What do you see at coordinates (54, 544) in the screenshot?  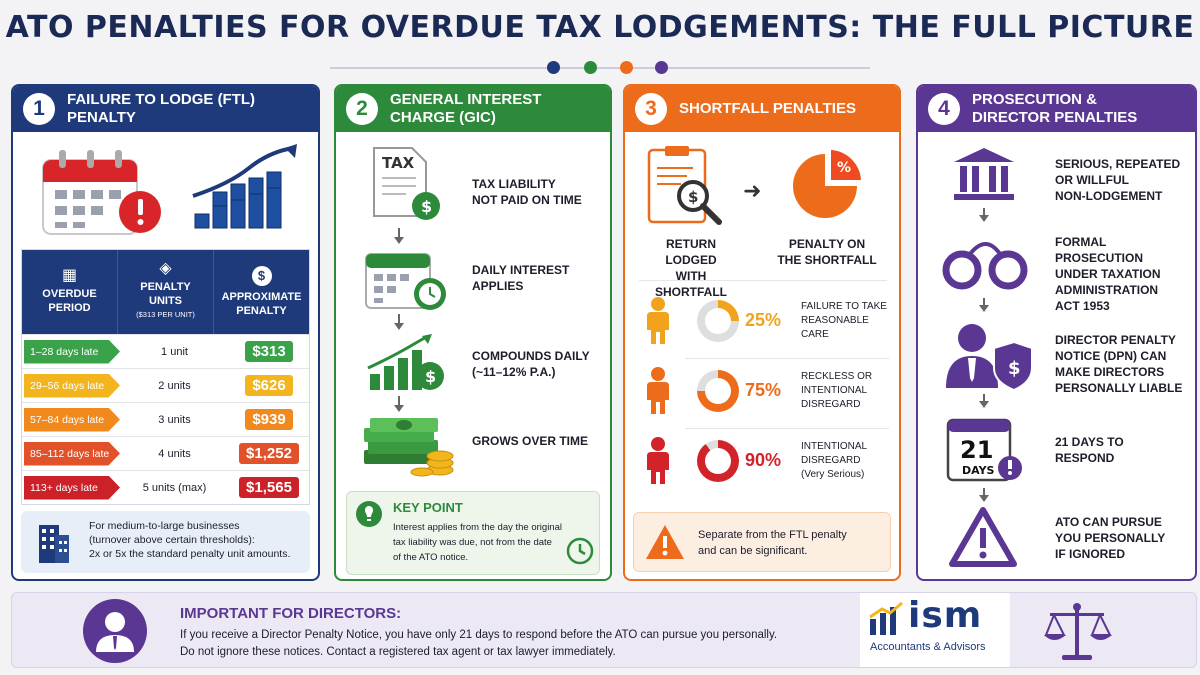 I see `building-icon` at bounding box center [54, 544].